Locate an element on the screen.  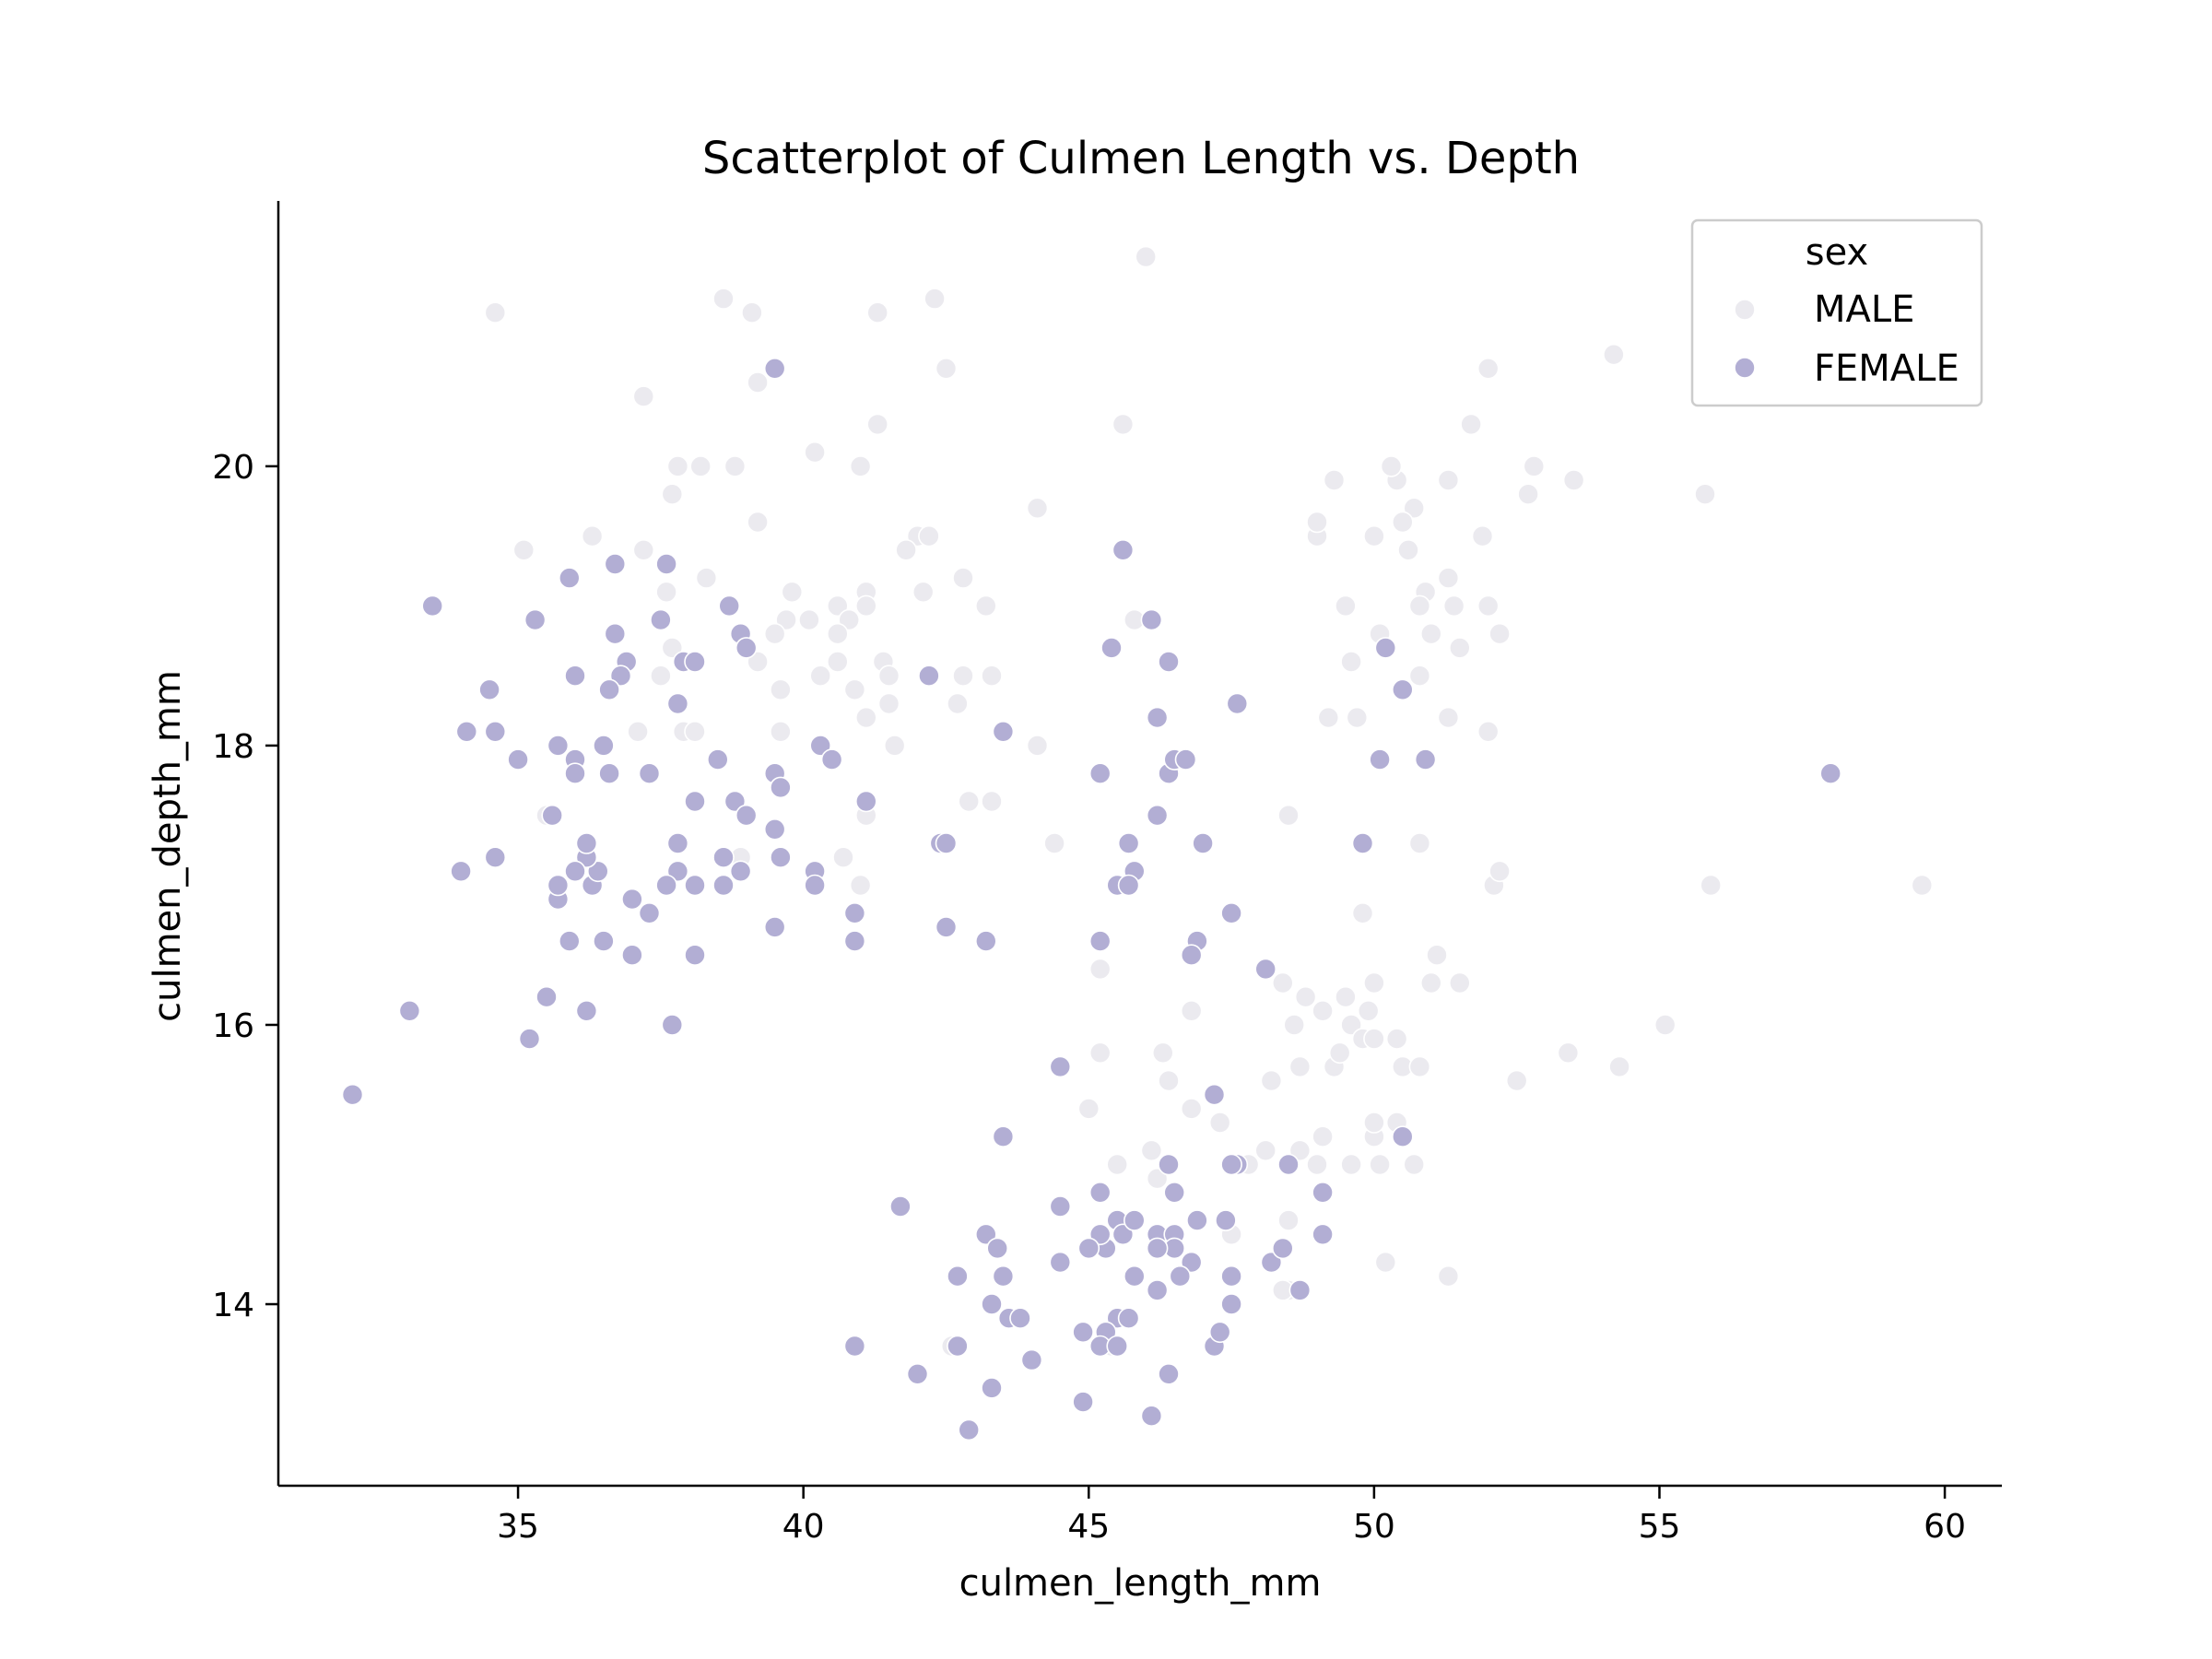
chart-title: Scatterplot of Culmen Length vs. Depth is located at coordinates (1141, 158).